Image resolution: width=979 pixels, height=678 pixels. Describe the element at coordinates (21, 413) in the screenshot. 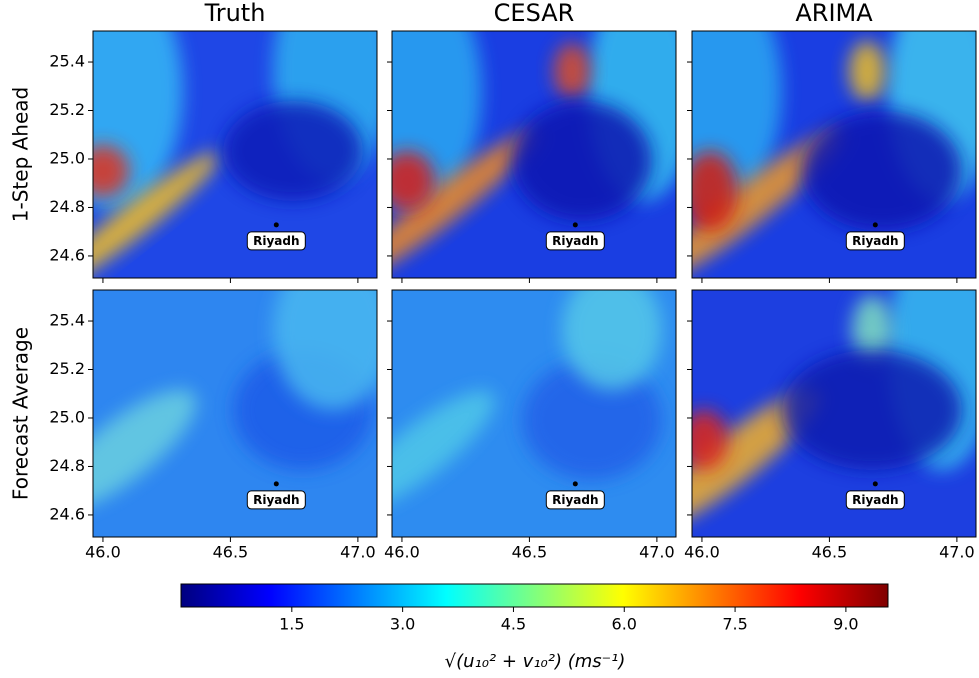

I see `row-title: Forecast Average` at that location.